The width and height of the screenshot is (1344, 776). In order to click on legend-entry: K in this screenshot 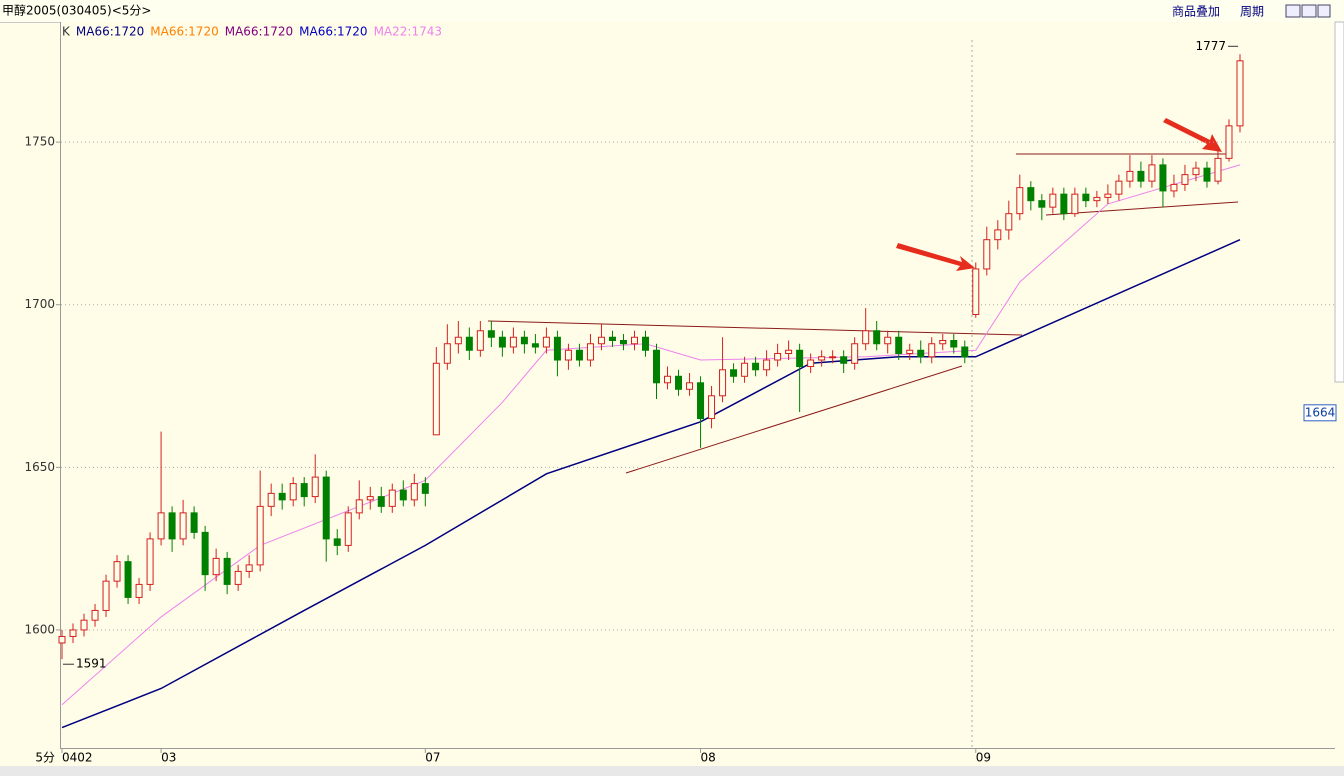, I will do `click(66, 32)`.